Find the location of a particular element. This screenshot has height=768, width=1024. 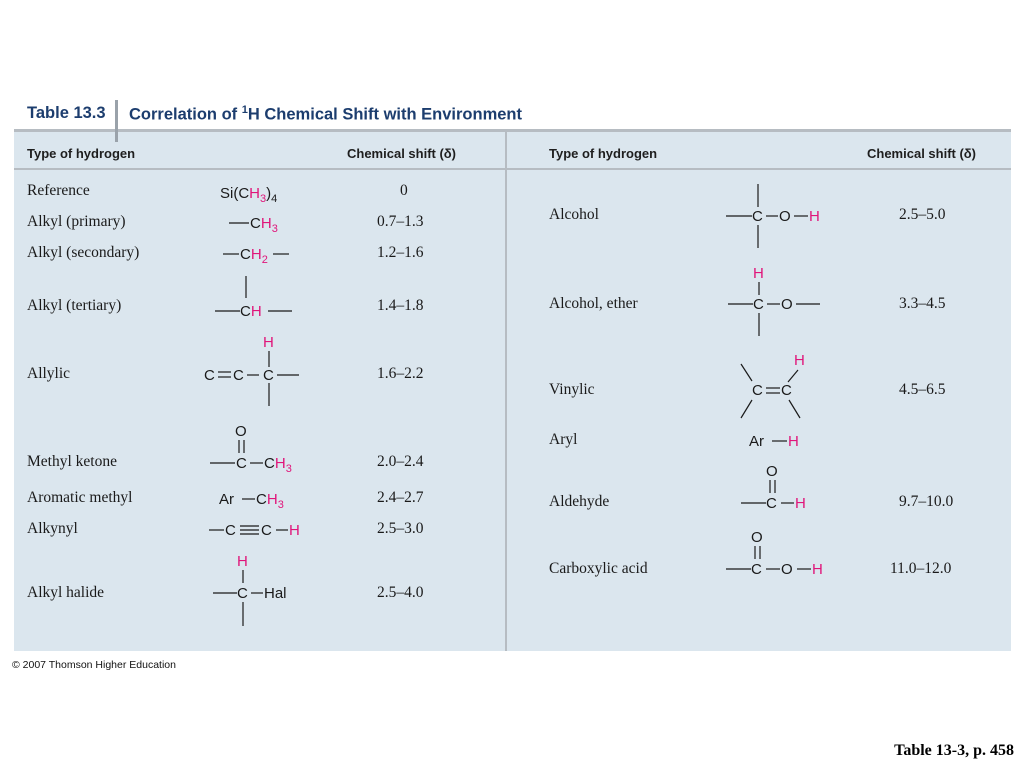

structure-alkynyl: C C H is located at coordinates (254, 530).